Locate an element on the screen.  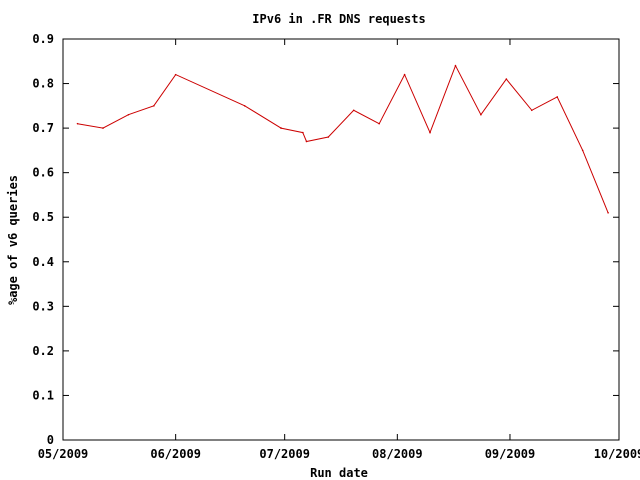
y-tick-label: 0.9 is located at coordinates (43, 39).